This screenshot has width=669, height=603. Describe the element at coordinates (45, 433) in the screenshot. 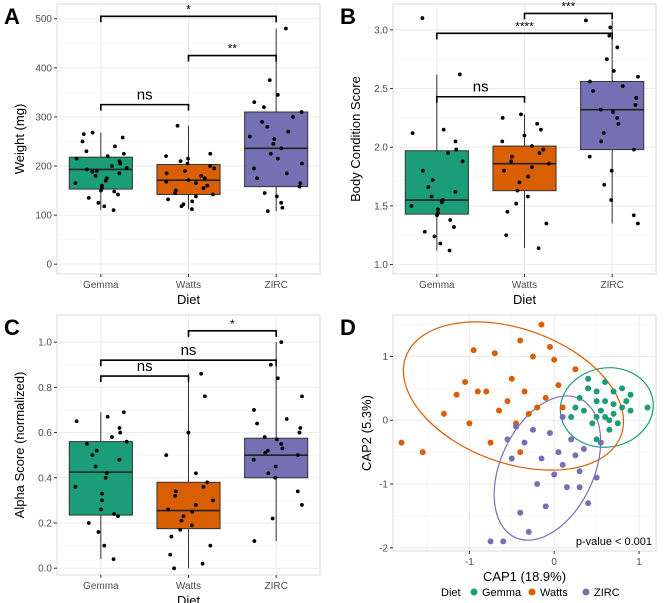

I see `y-tick-label: 0.6` at that location.